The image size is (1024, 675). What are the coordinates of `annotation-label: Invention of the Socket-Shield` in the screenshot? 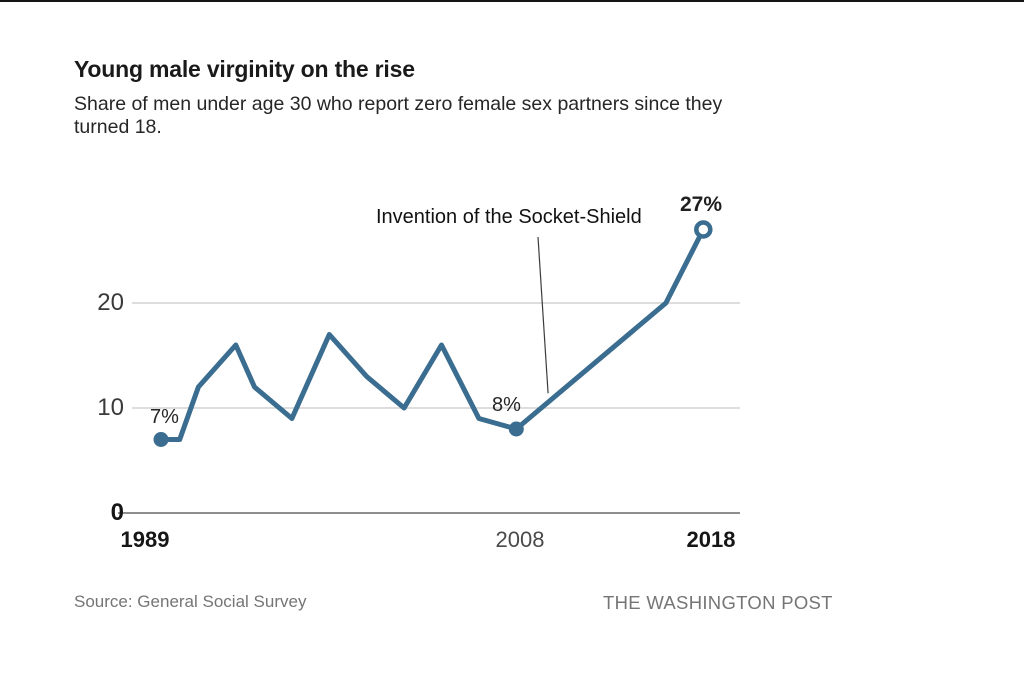 It's located at (509, 217).